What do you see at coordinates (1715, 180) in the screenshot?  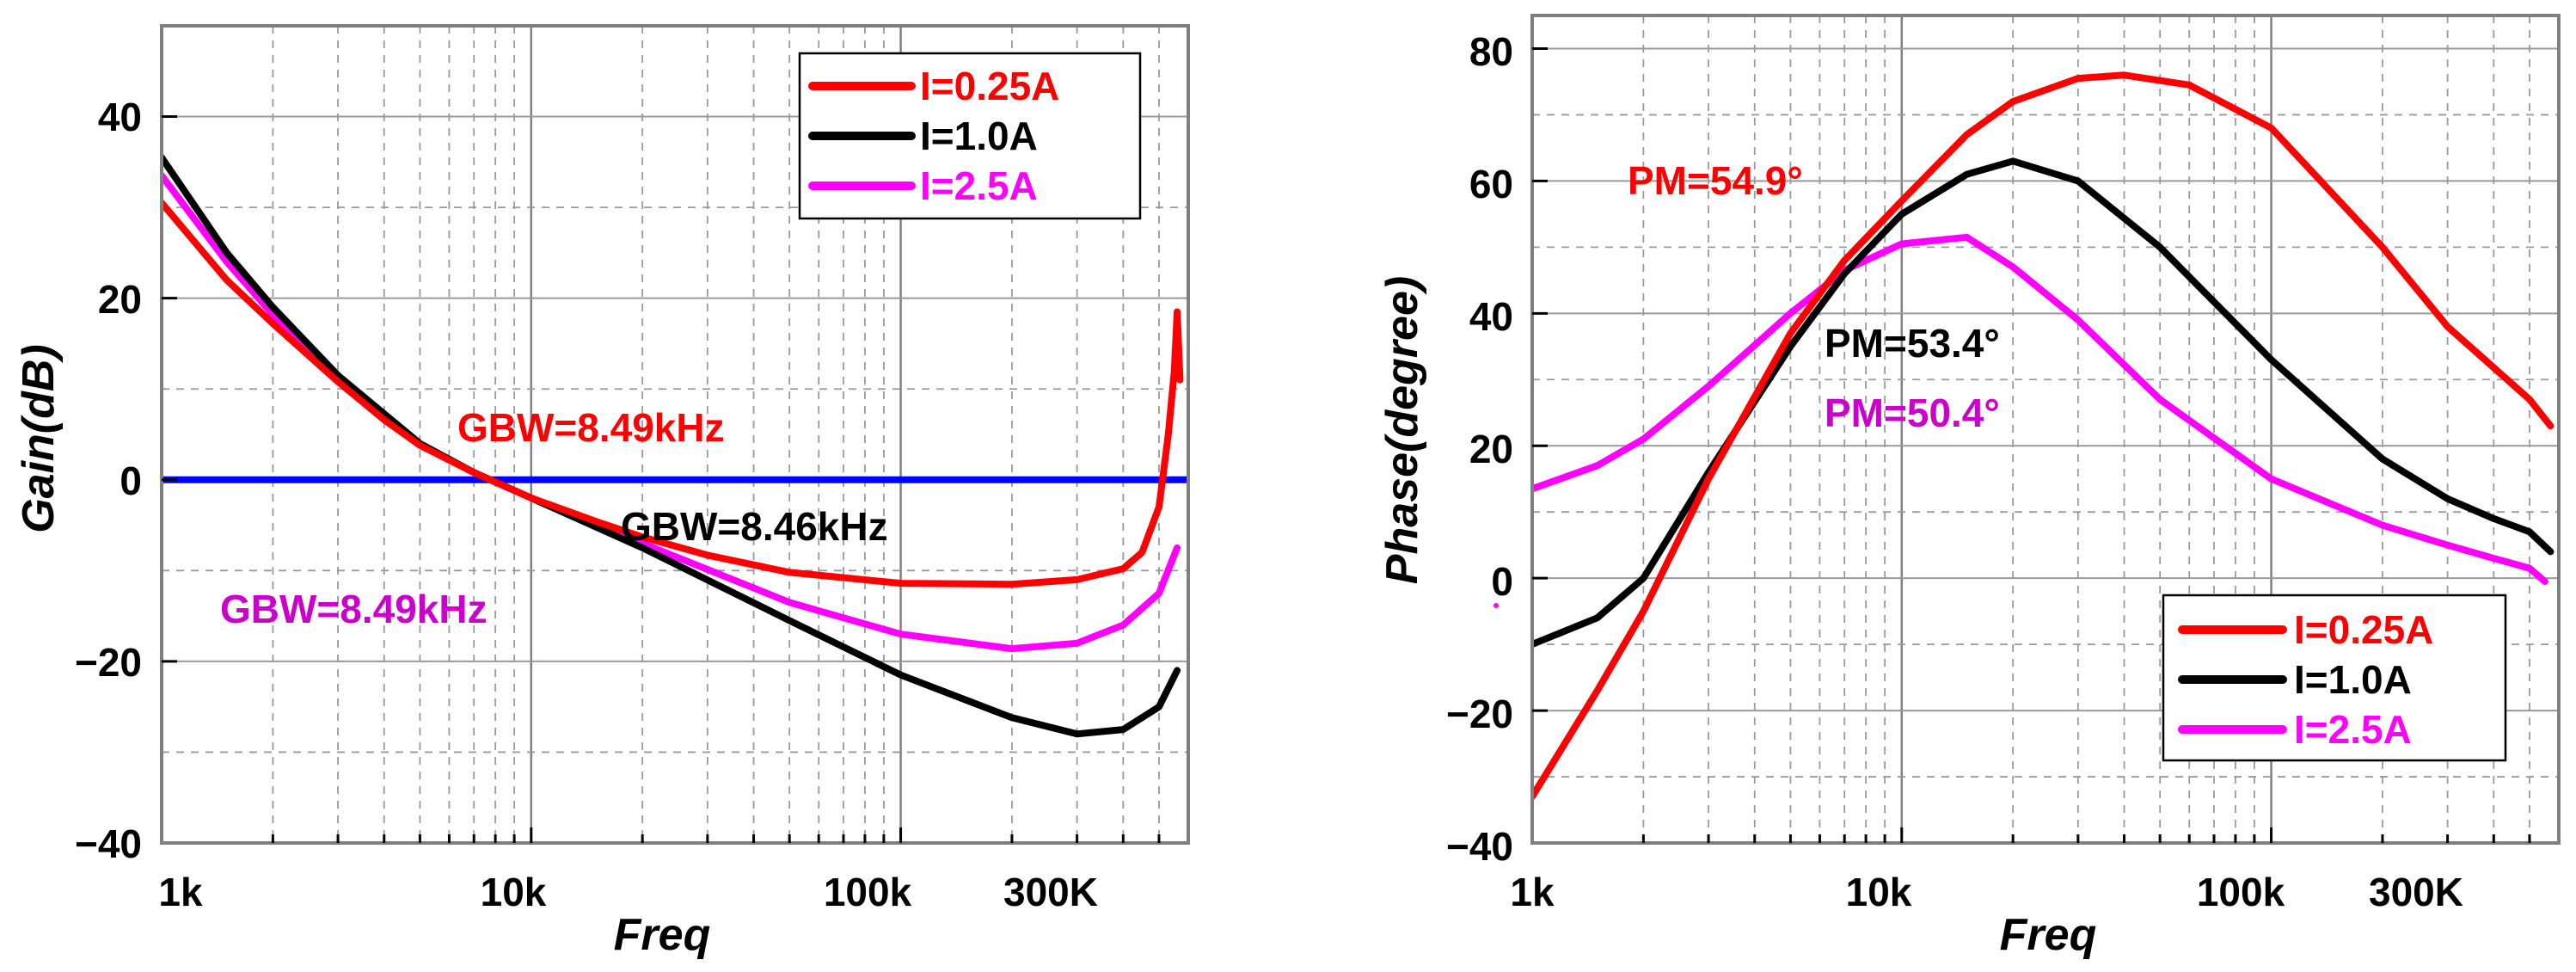 I see `phase-annotation-0.25A: PM=54.9°` at bounding box center [1715, 180].